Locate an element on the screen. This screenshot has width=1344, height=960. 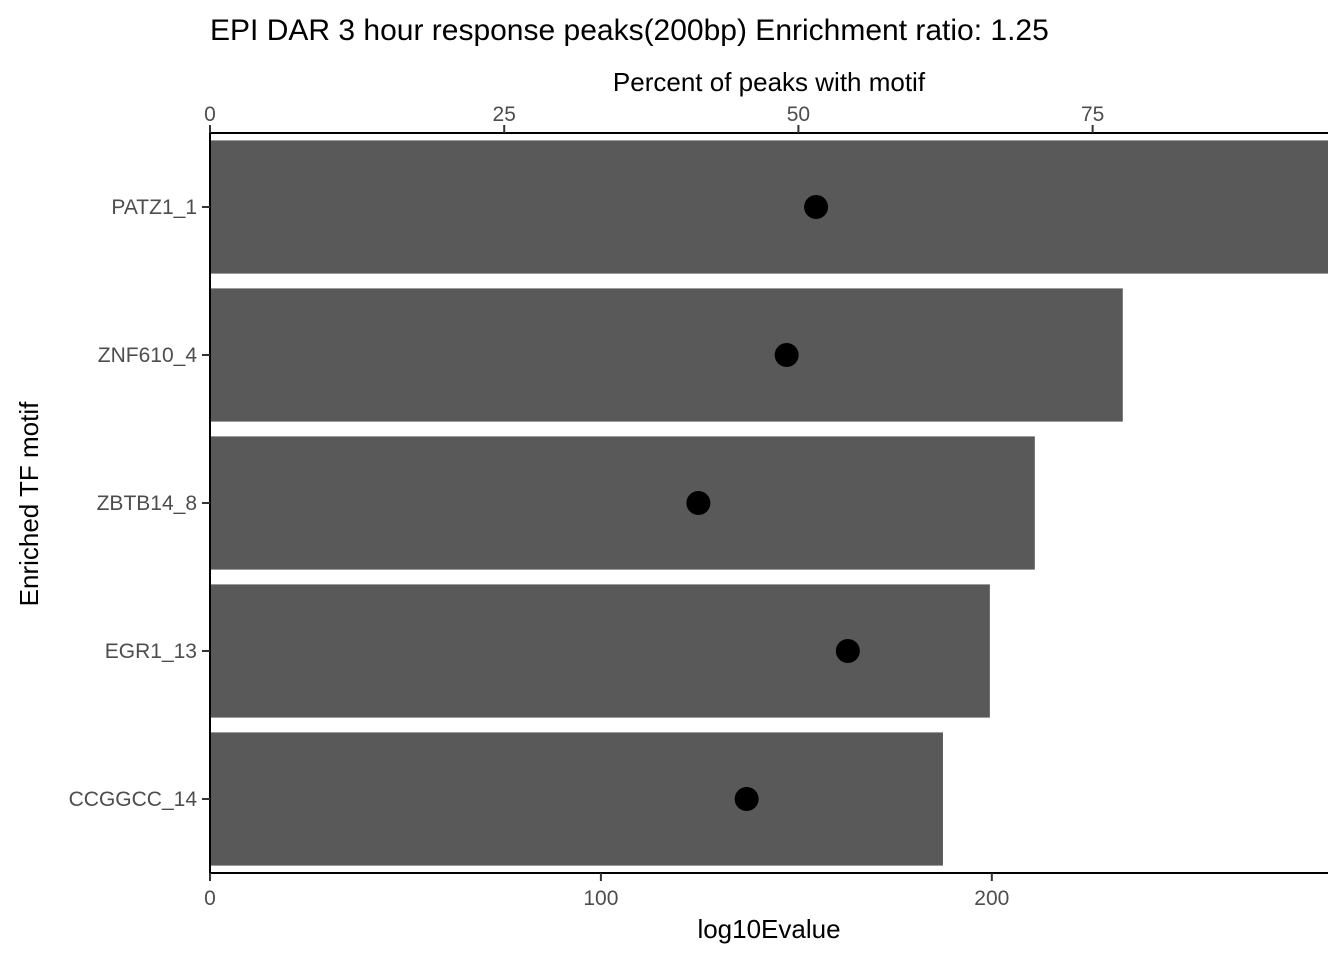
y-tick-label: EGR1_13 is located at coordinates (151, 651).